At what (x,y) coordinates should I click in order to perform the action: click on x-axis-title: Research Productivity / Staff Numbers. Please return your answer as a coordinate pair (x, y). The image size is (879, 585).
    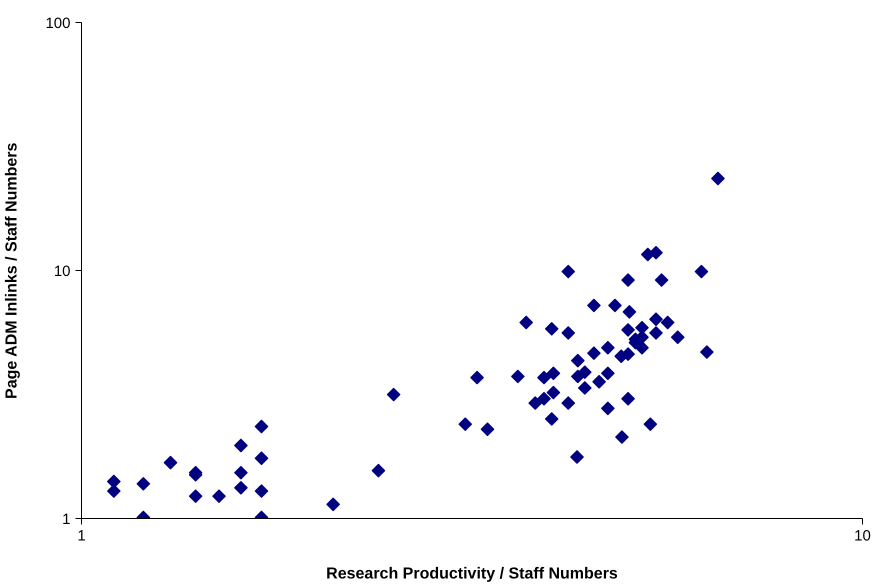
    Looking at the image, I should click on (472, 574).